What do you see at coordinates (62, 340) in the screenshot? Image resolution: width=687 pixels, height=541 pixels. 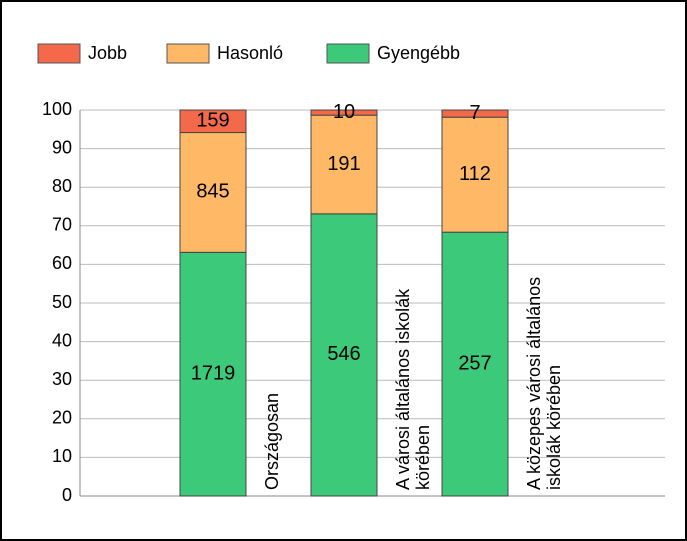 I see `y-tick-label: 40` at bounding box center [62, 340].